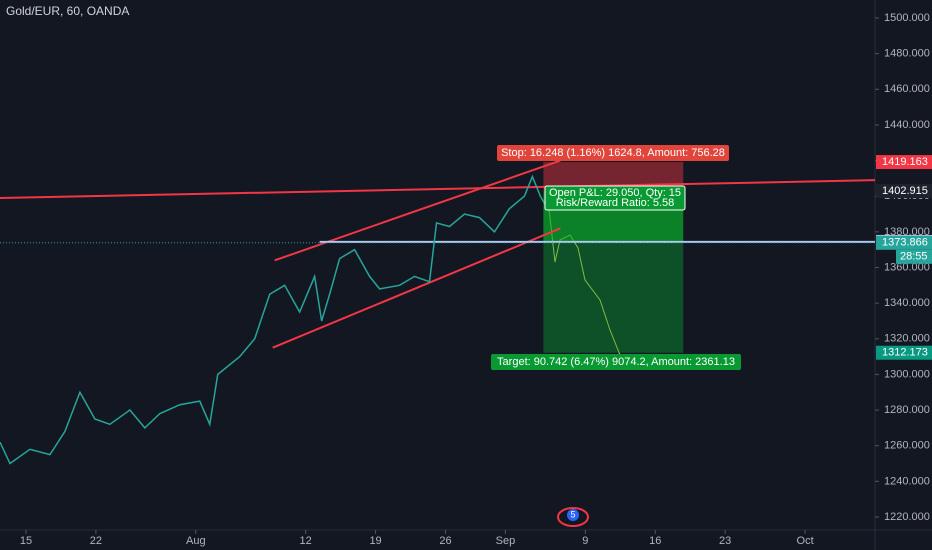 This screenshot has width=932, height=550. Describe the element at coordinates (585, 541) in the screenshot. I see `x-tick-label: 9` at that location.